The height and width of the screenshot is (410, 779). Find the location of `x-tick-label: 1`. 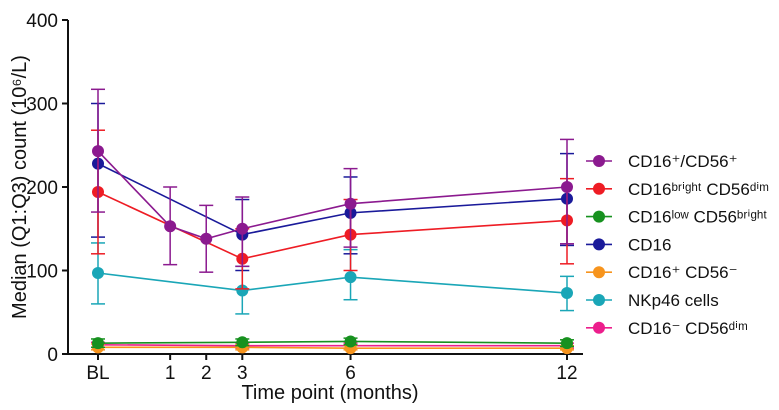

x-tick-label: 1 is located at coordinates (170, 373).